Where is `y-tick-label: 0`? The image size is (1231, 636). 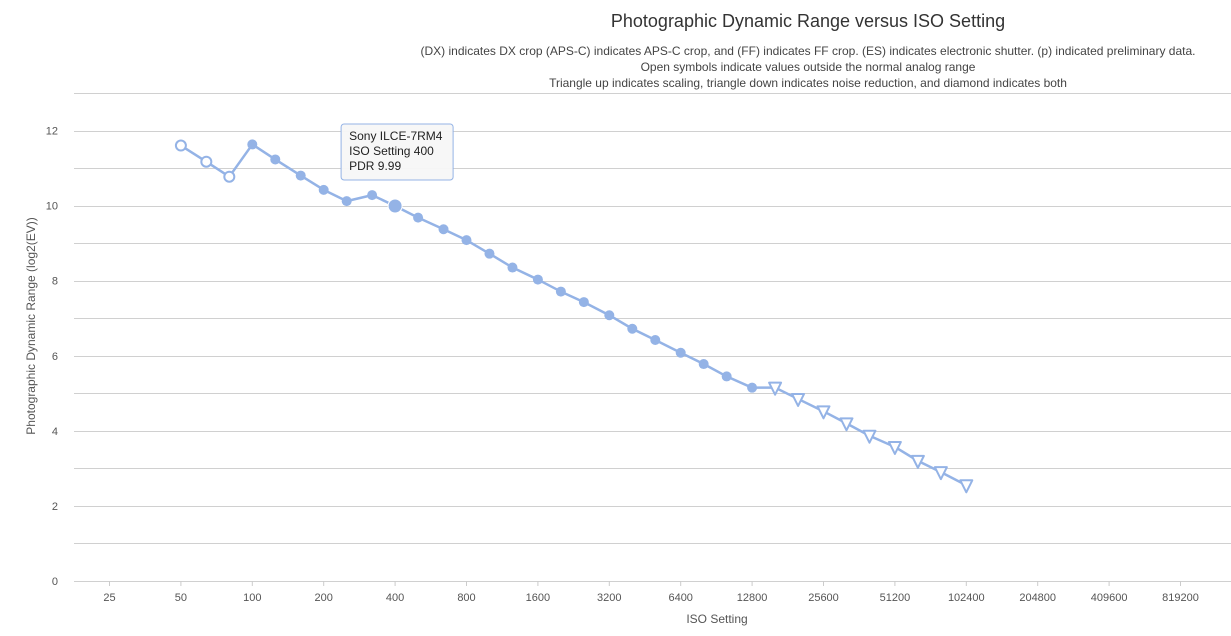
y-tick-label: 0 is located at coordinates (55, 582).